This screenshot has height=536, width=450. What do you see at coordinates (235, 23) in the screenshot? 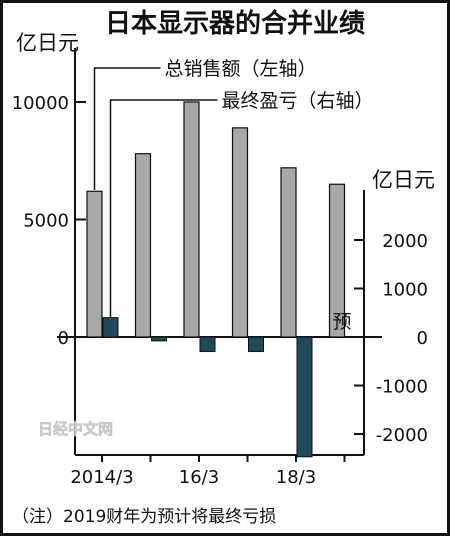
I see `chart-title: 日本显示器的合并业绩` at bounding box center [235, 23].